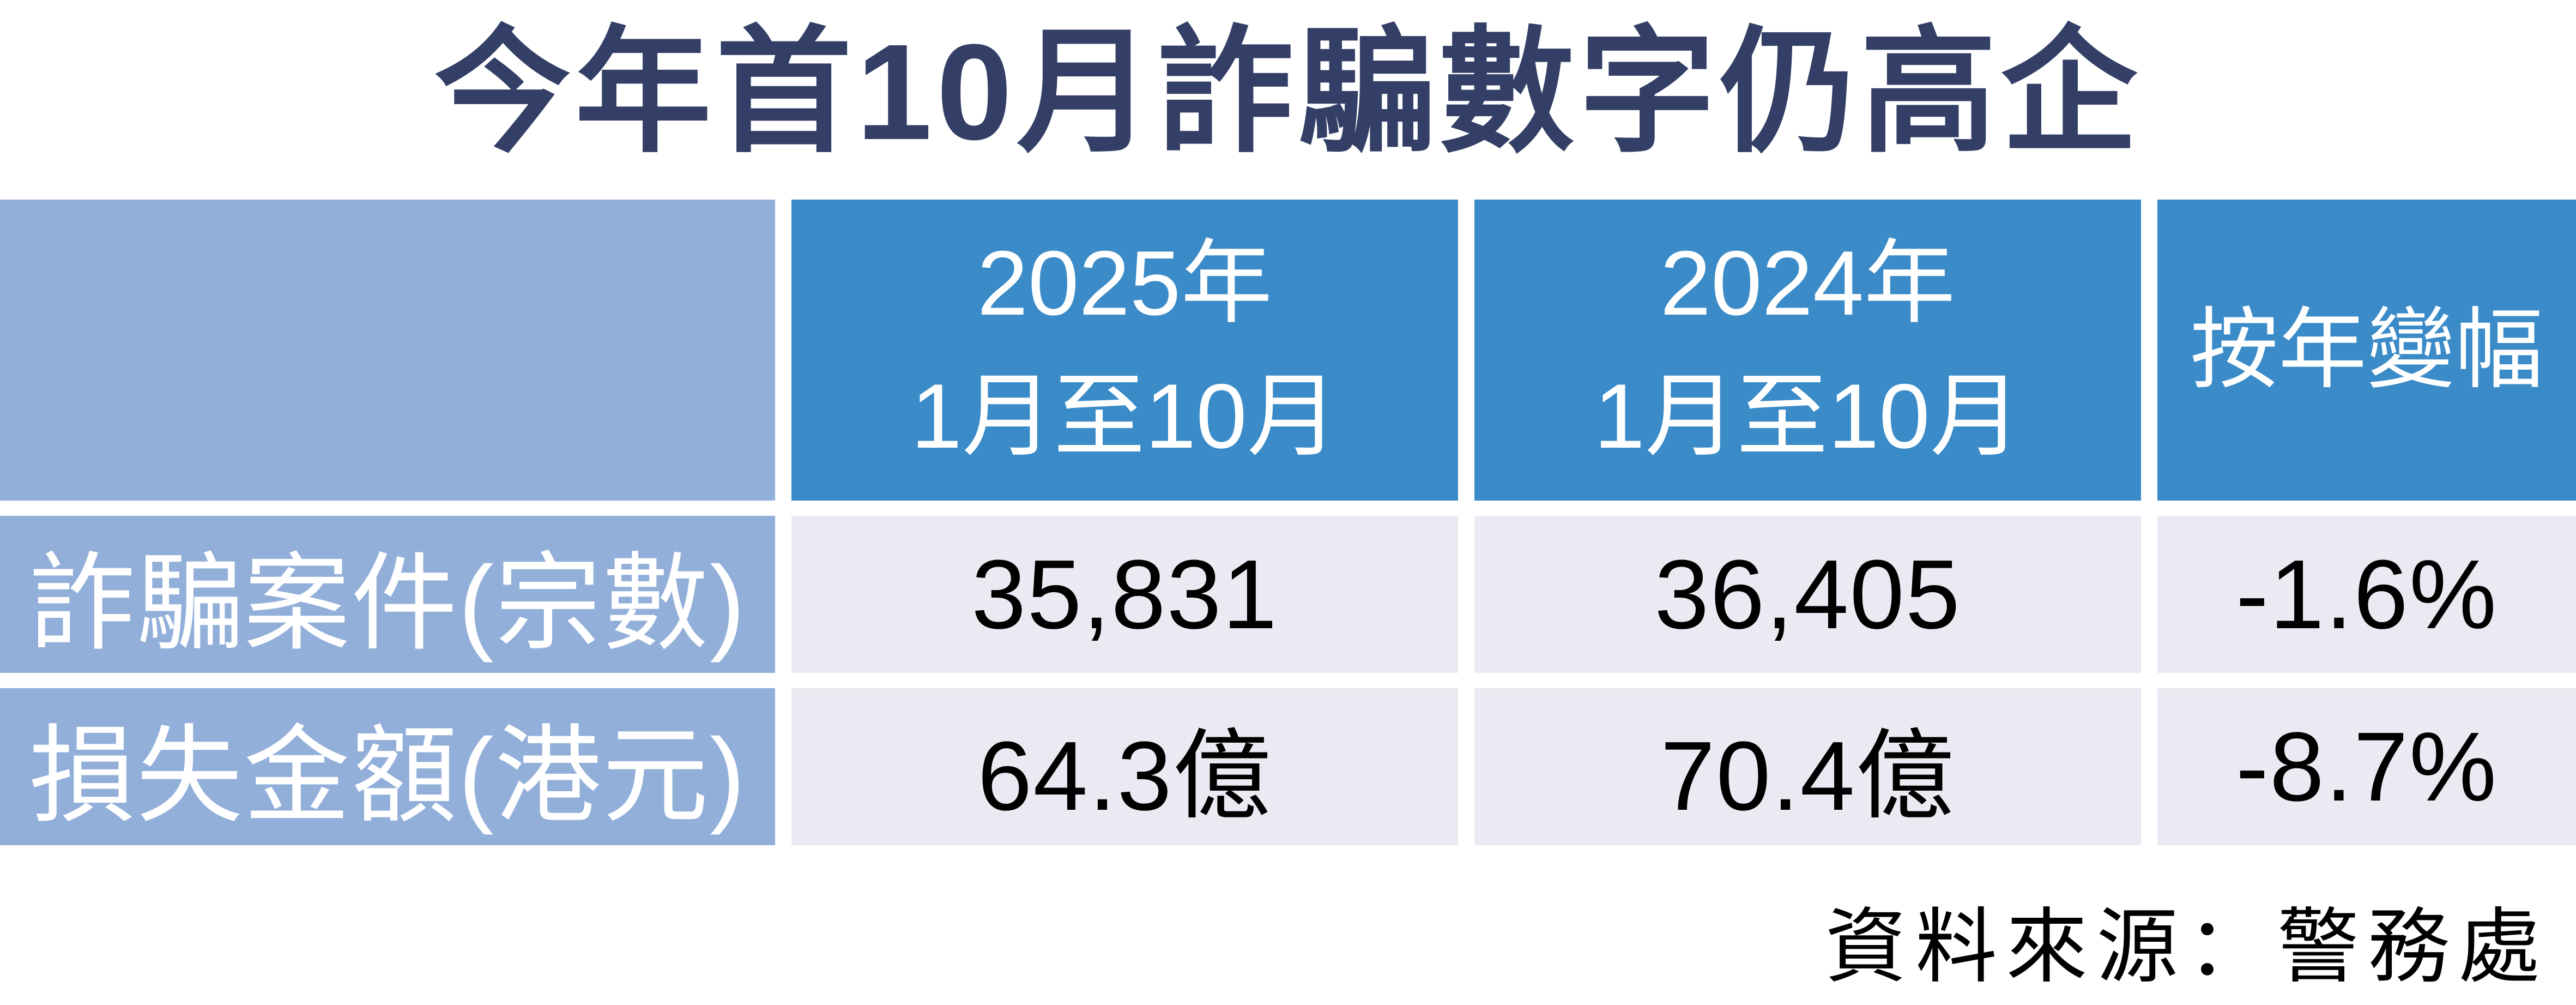 The image size is (2576, 1005). Describe the element at coordinates (1125, 416) in the screenshot. I see `column-header-2025-line2: 1月至10月` at that location.